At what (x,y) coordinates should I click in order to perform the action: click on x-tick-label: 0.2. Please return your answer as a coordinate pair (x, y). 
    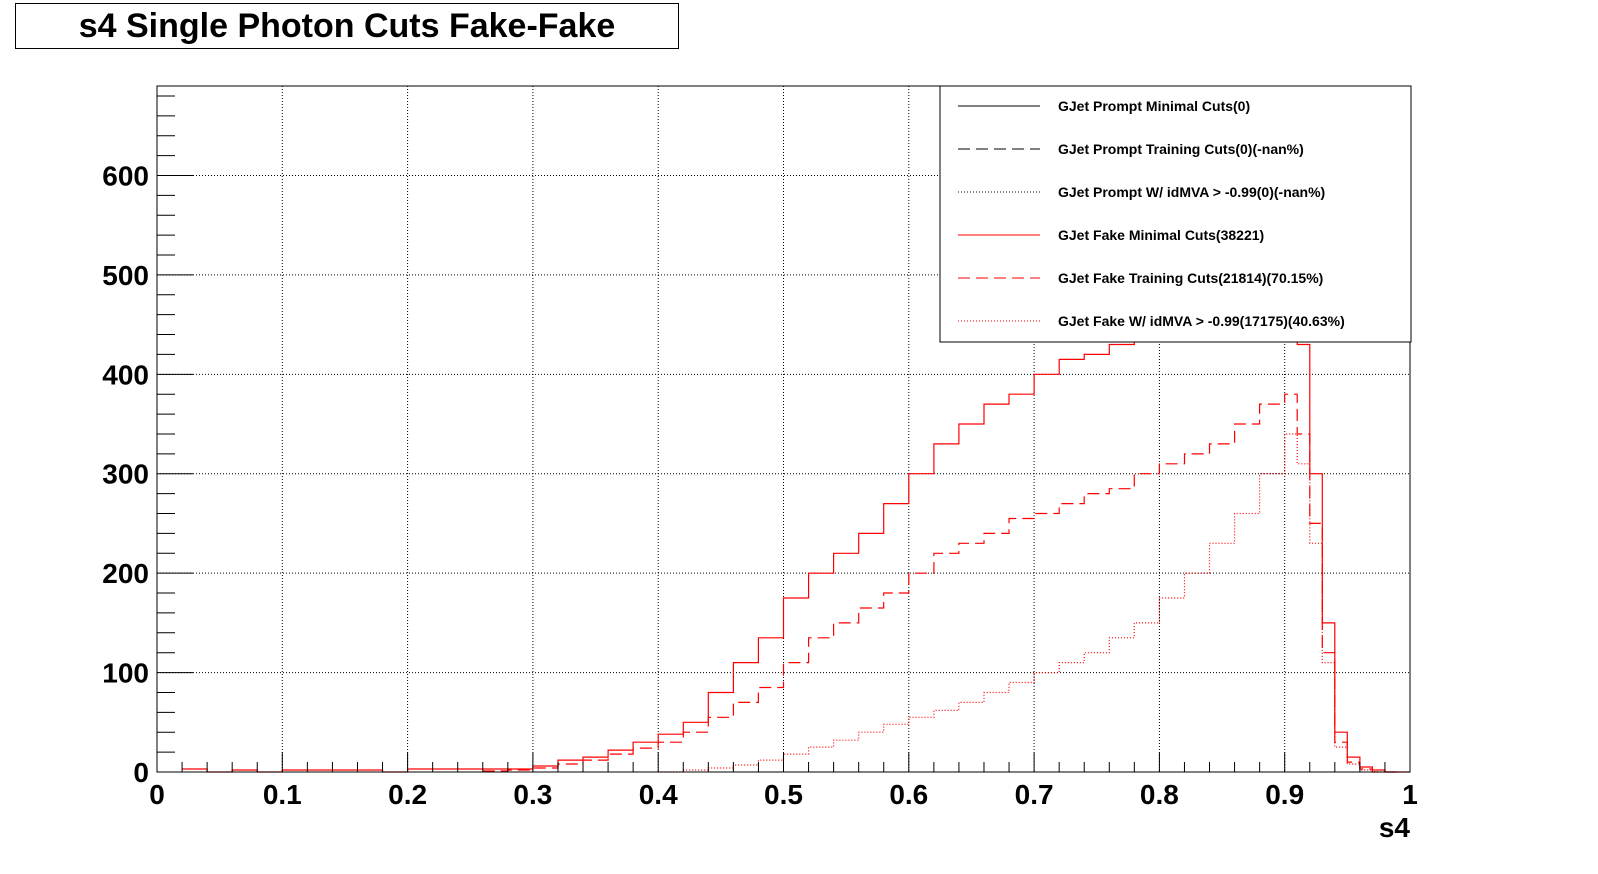
    Looking at the image, I should click on (407, 794).